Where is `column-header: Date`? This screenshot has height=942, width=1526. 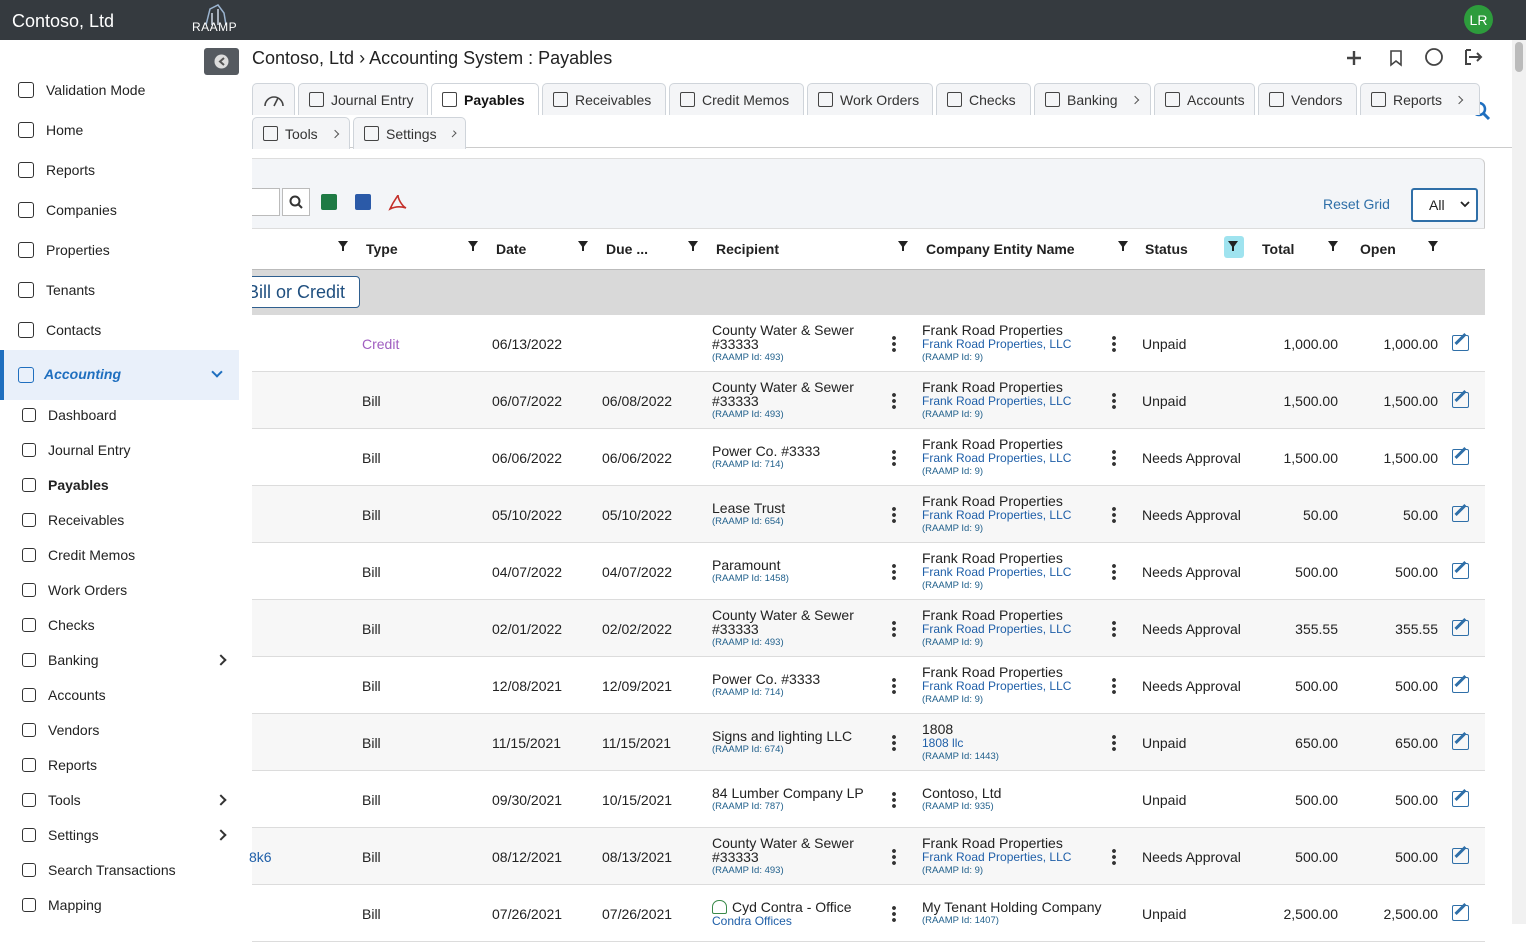 column-header: Date is located at coordinates (511, 249).